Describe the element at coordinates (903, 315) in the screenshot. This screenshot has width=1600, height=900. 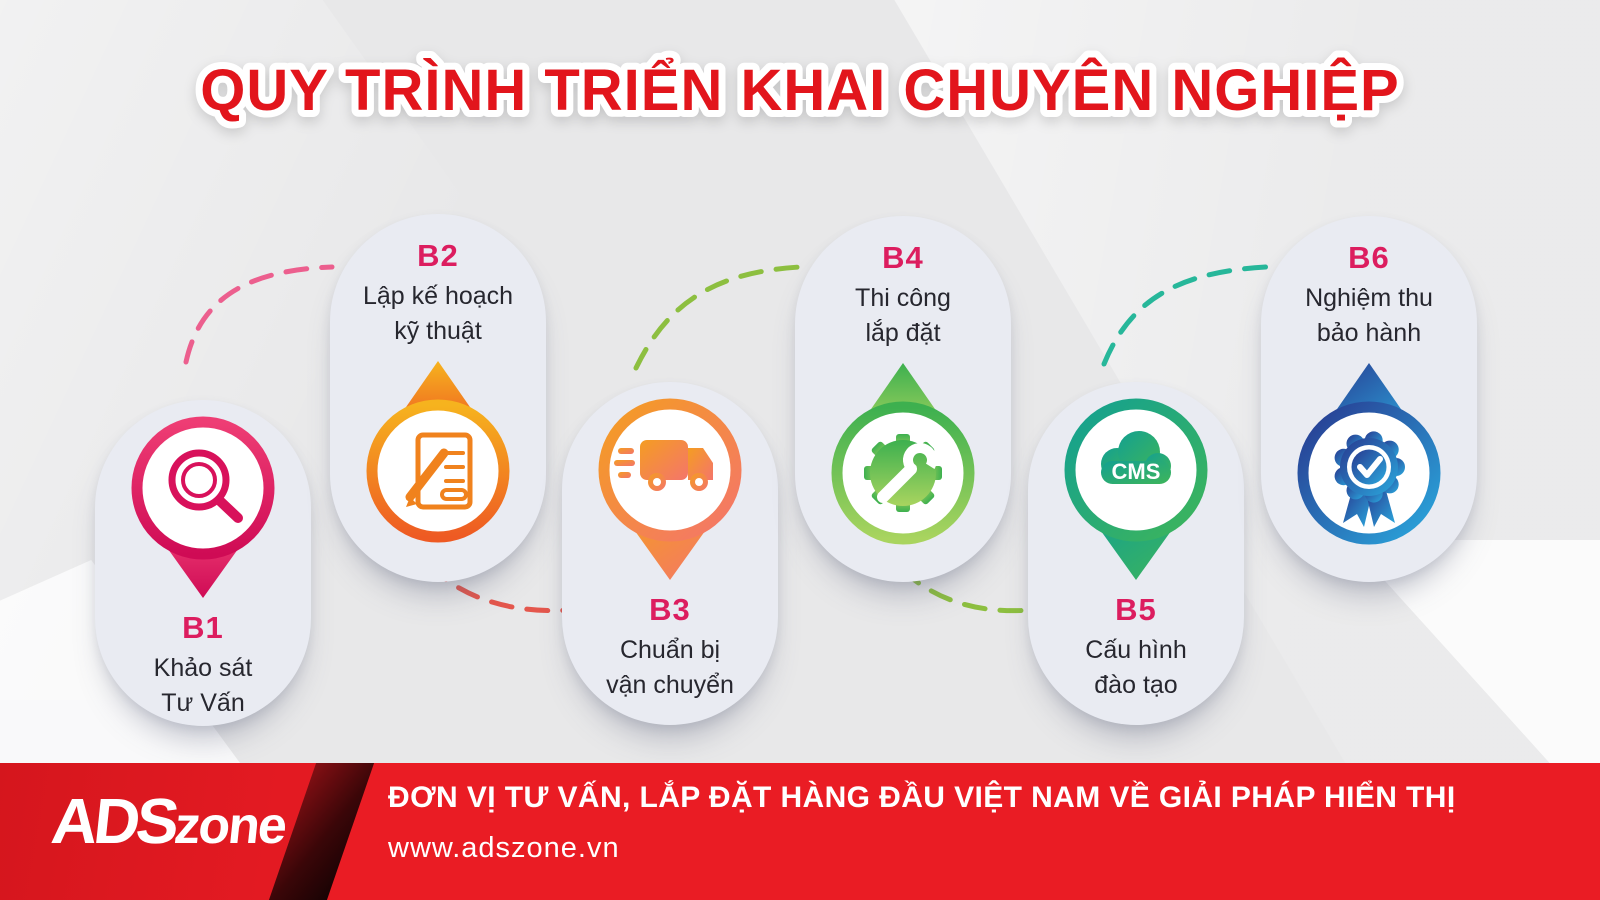
I see `step-label: Thi công lắp đặt` at that location.